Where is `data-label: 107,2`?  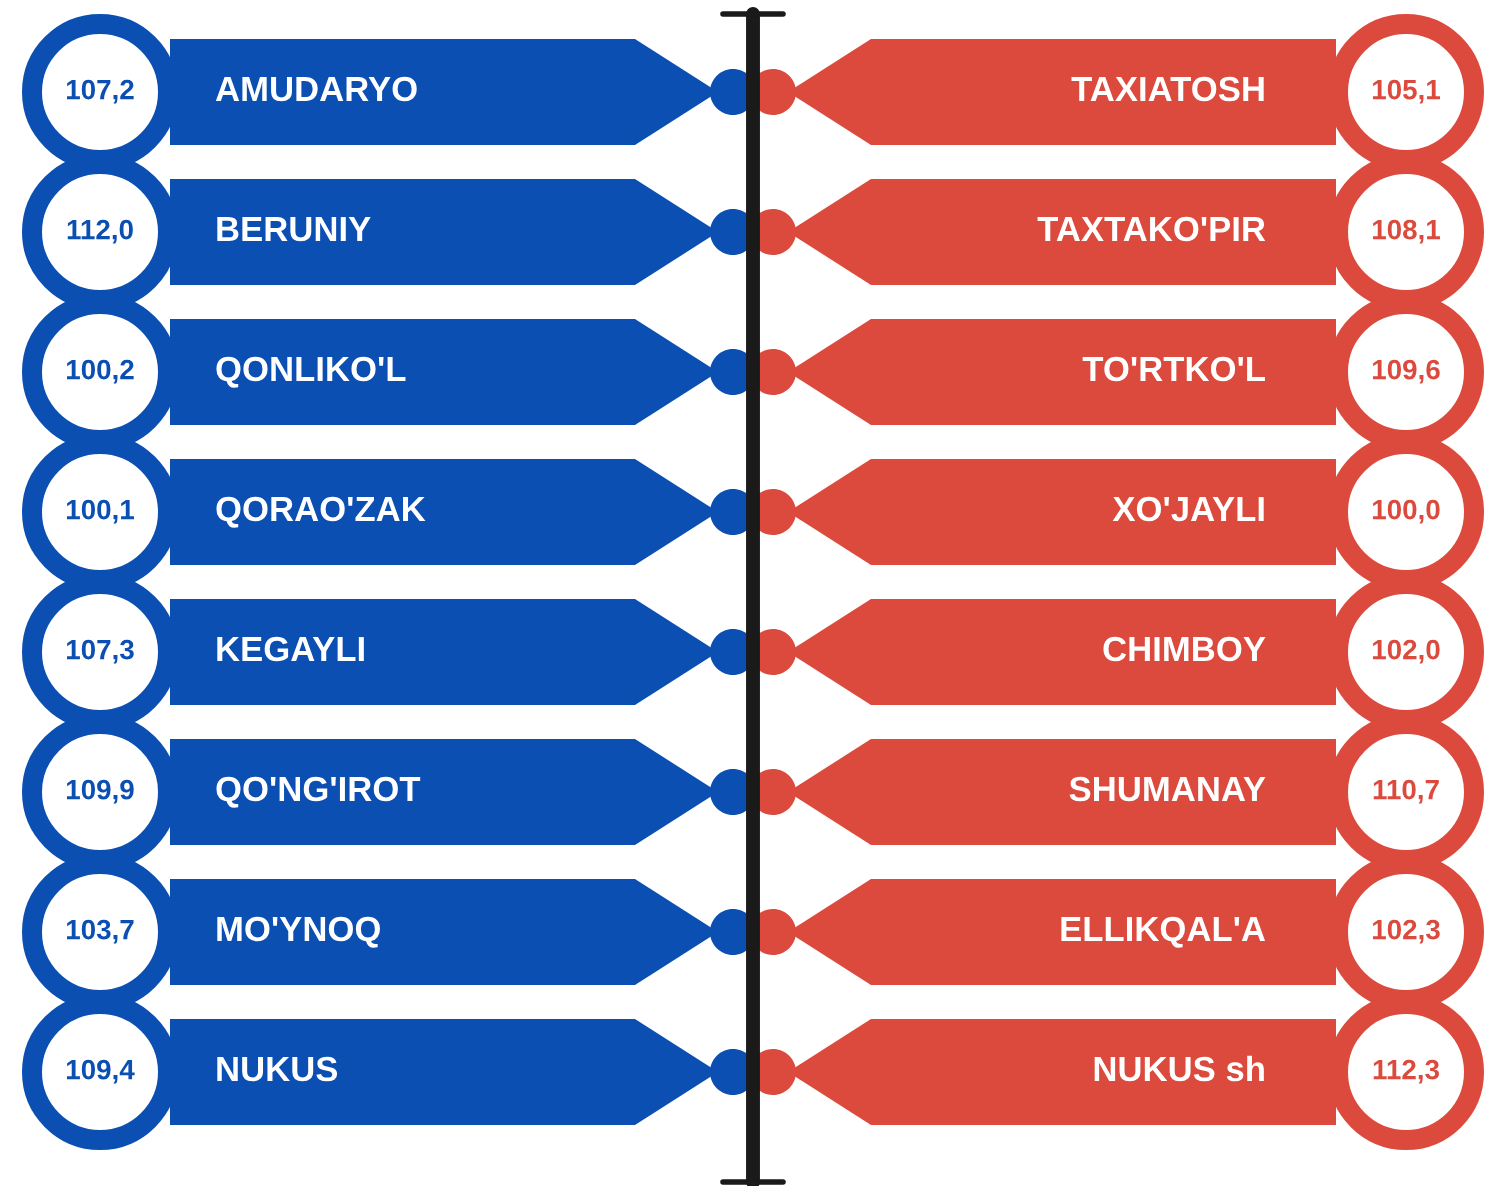
data-label: 107,2 is located at coordinates (100, 91).